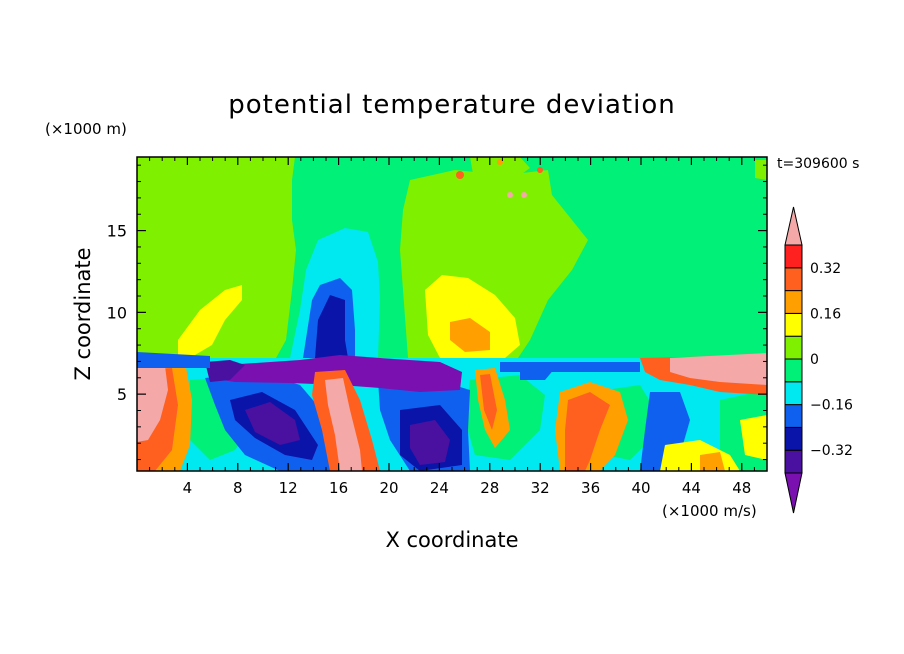 The height and width of the screenshot is (654, 904). Describe the element at coordinates (818, 164) in the screenshot. I see `time-label: t=309600 s` at that location.